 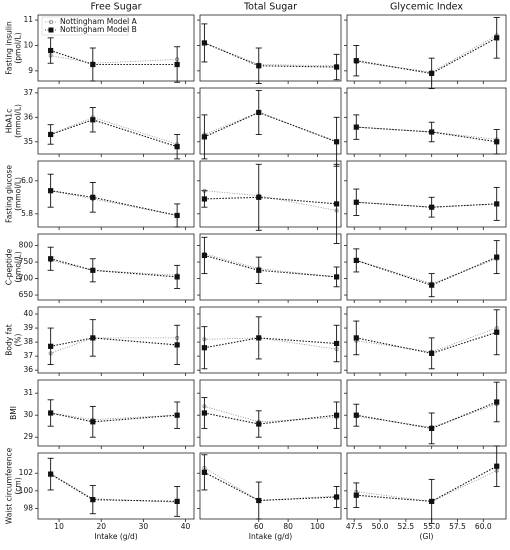 I want to click on x-tick-label: 80, so click(x=288, y=526).